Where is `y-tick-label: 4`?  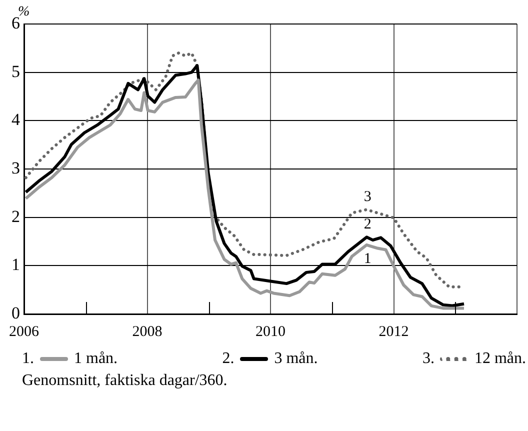 y-tick-label: 4 is located at coordinates (16, 120).